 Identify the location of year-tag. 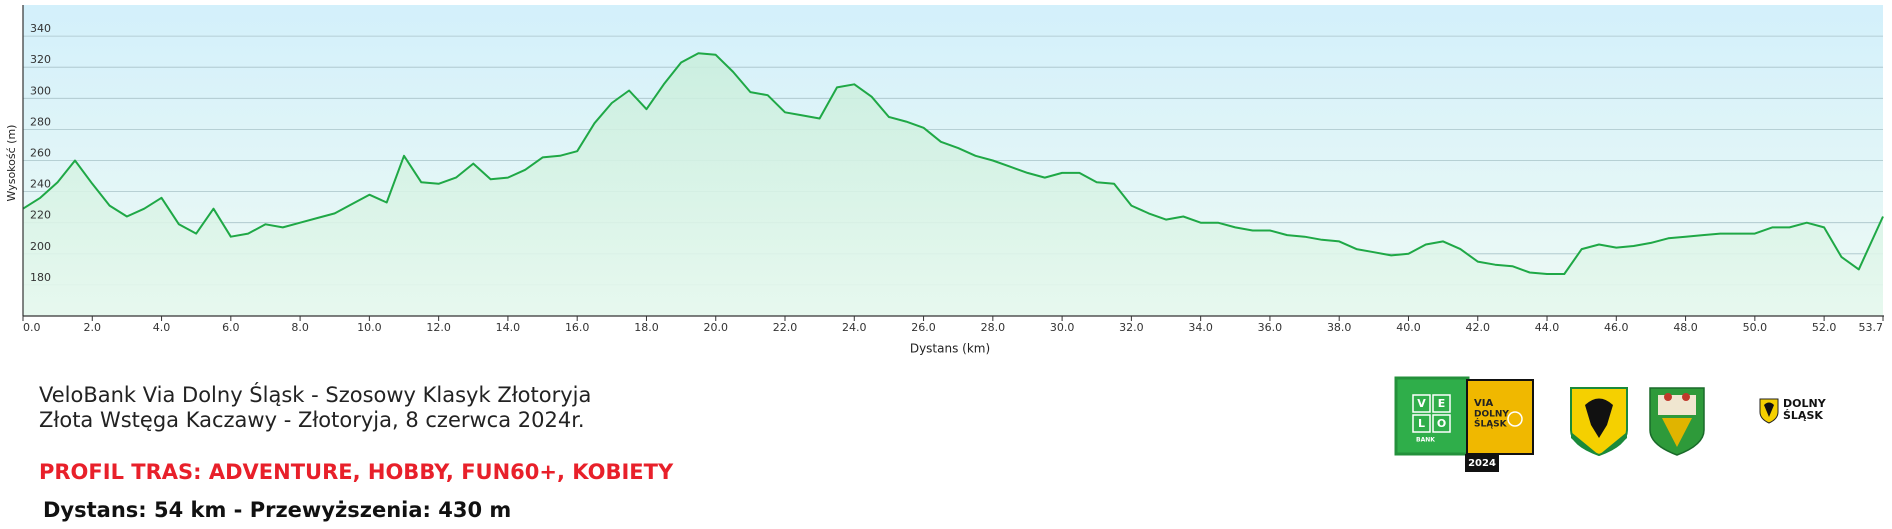
(1482, 463).